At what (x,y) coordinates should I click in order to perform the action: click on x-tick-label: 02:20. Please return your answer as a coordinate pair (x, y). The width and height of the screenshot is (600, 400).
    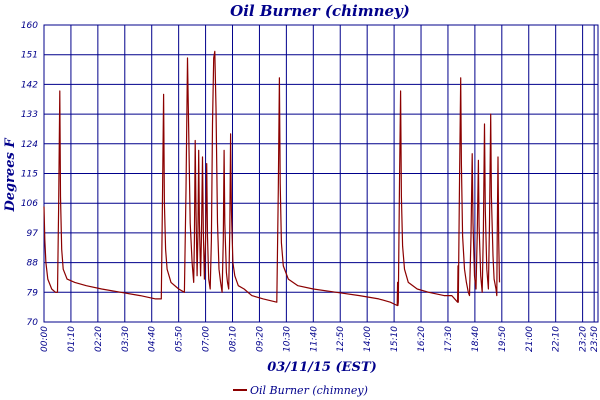
    Looking at the image, I should click on (99, 339).